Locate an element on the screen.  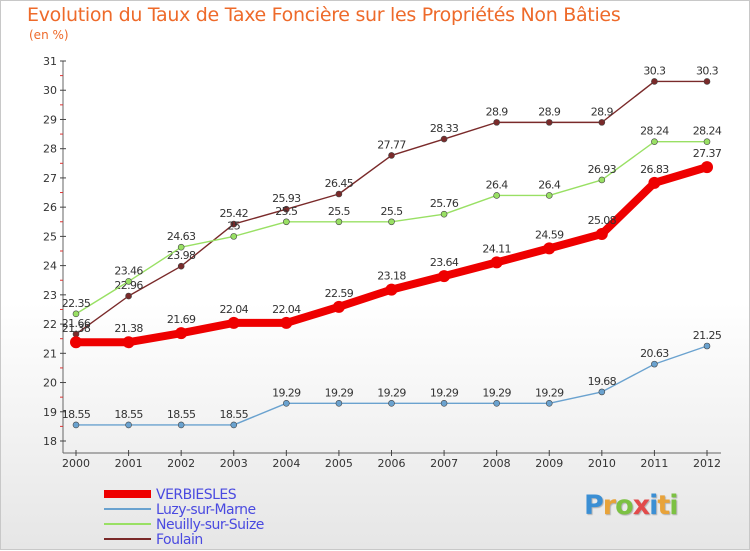
data-label: 27.37 is located at coordinates (707, 153).